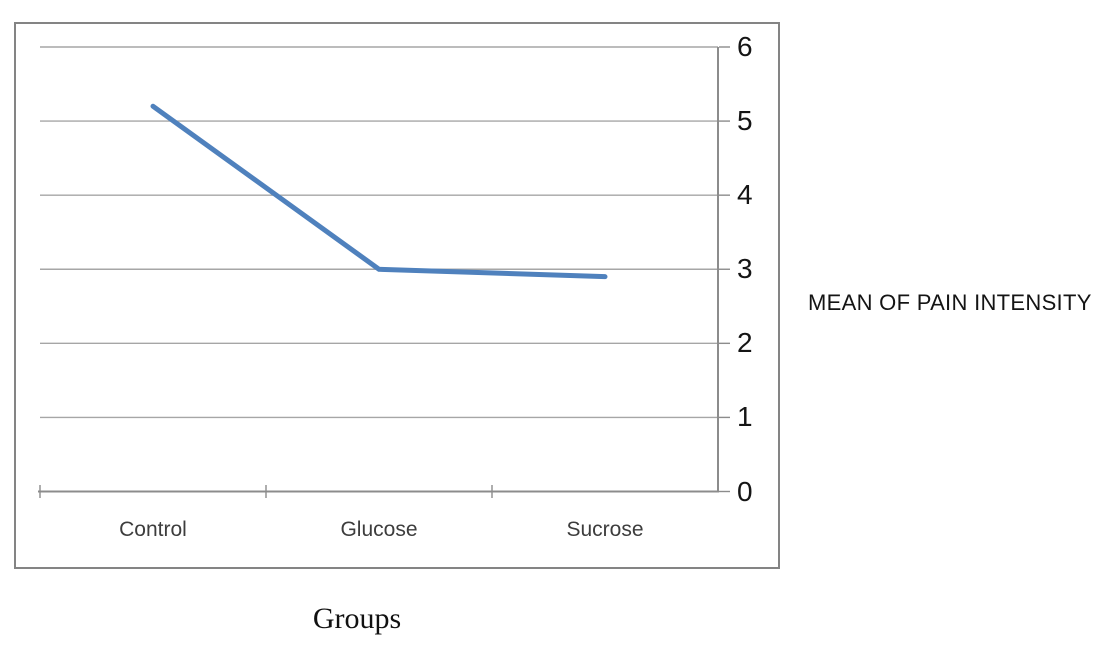 This screenshot has width=1112, height=646. Describe the element at coordinates (745, 417) in the screenshot. I see `y-tick-label: 1` at that location.